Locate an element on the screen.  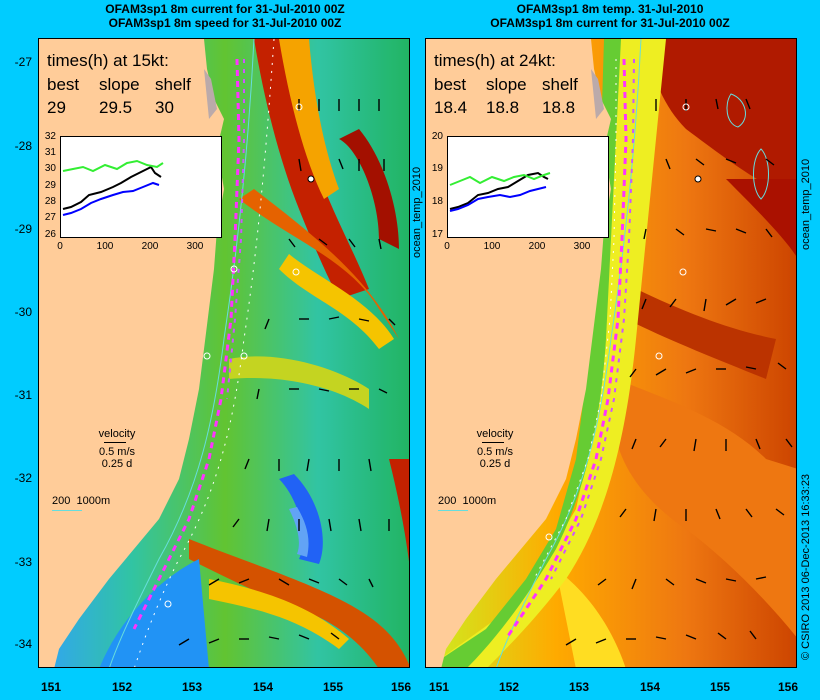
inset-ytick: 31 is located at coordinates (50, 152).